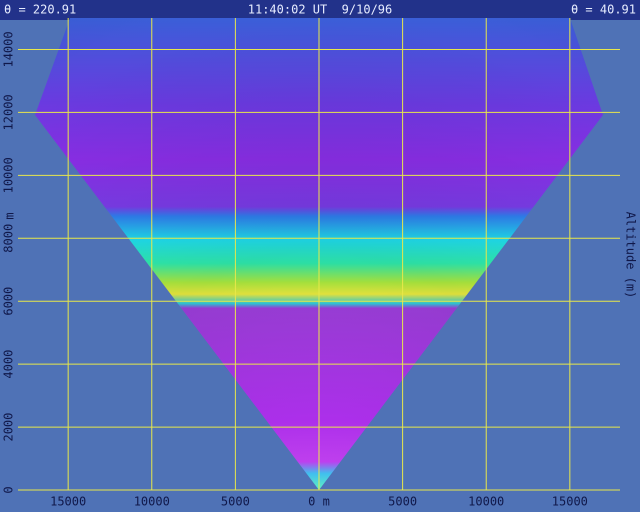 The image size is (640, 512). Describe the element at coordinates (9, 364) in the screenshot. I see `y-tick-label: 4000` at that location.